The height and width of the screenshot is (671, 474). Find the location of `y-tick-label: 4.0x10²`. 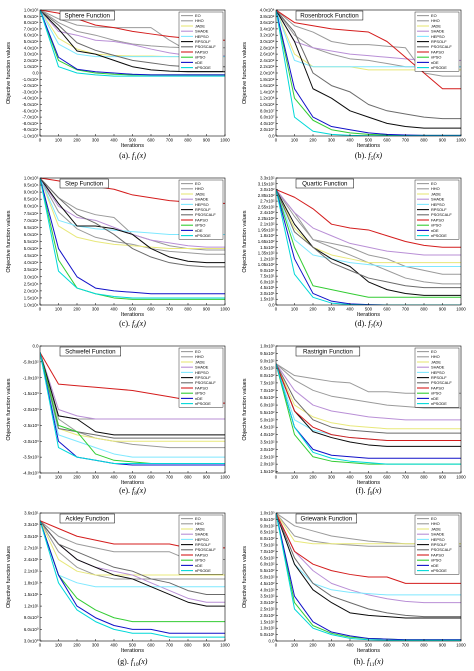

y-tick-label: 4.0x10² is located at coordinates (267, 434).